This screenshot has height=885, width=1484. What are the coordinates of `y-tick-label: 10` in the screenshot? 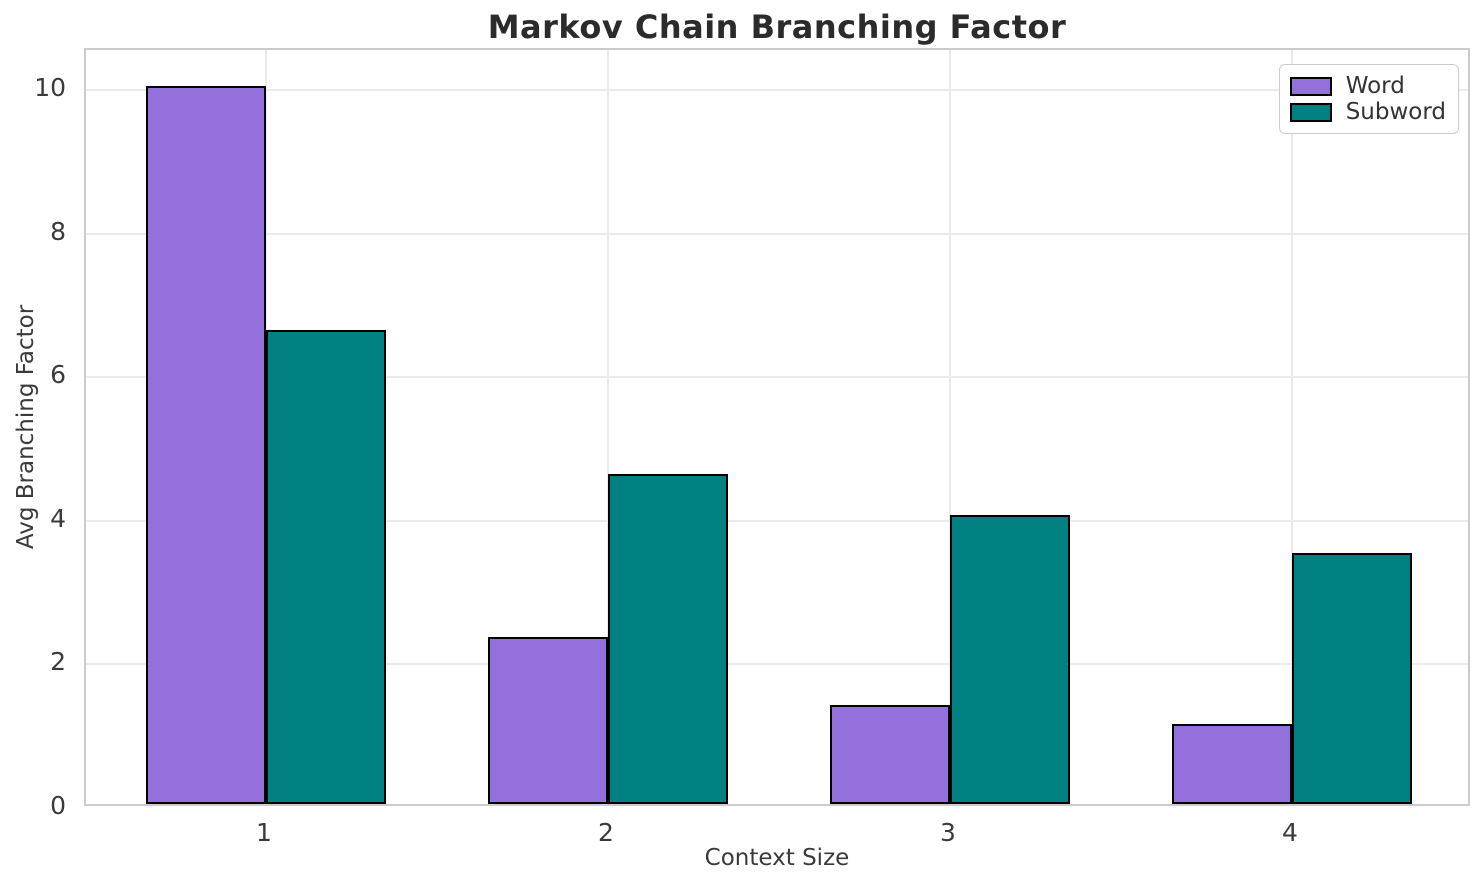 It's located at (50, 88).